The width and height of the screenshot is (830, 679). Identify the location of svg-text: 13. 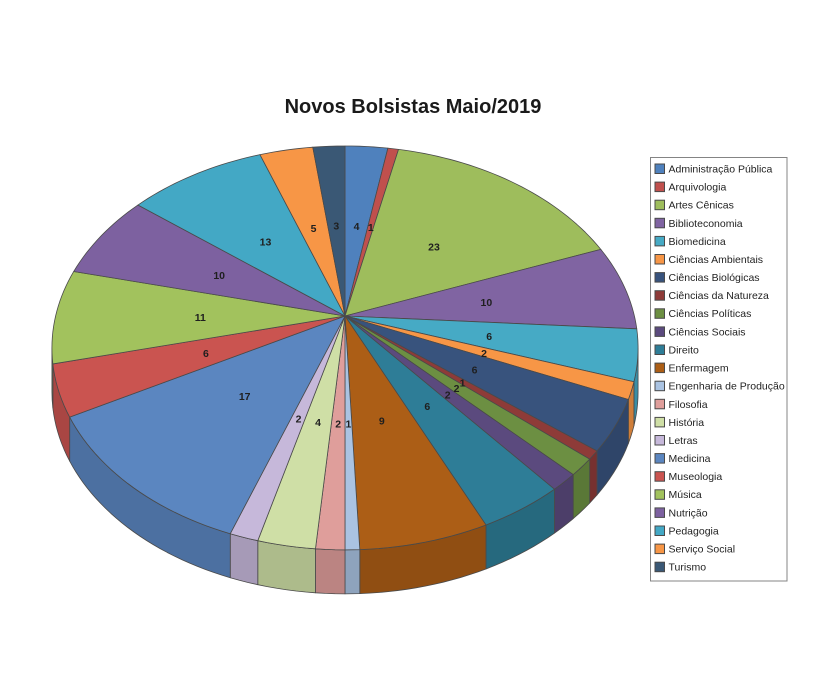
(266, 243).